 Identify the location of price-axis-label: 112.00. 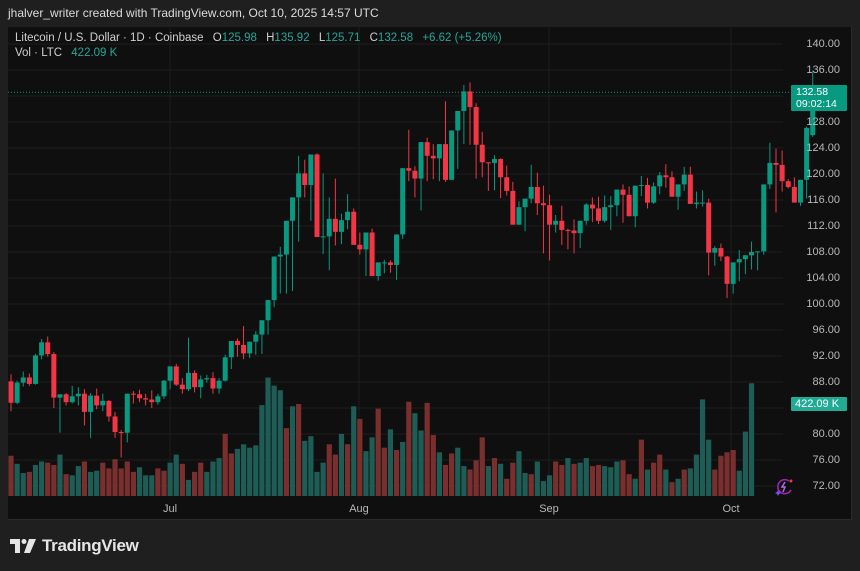
(823, 226).